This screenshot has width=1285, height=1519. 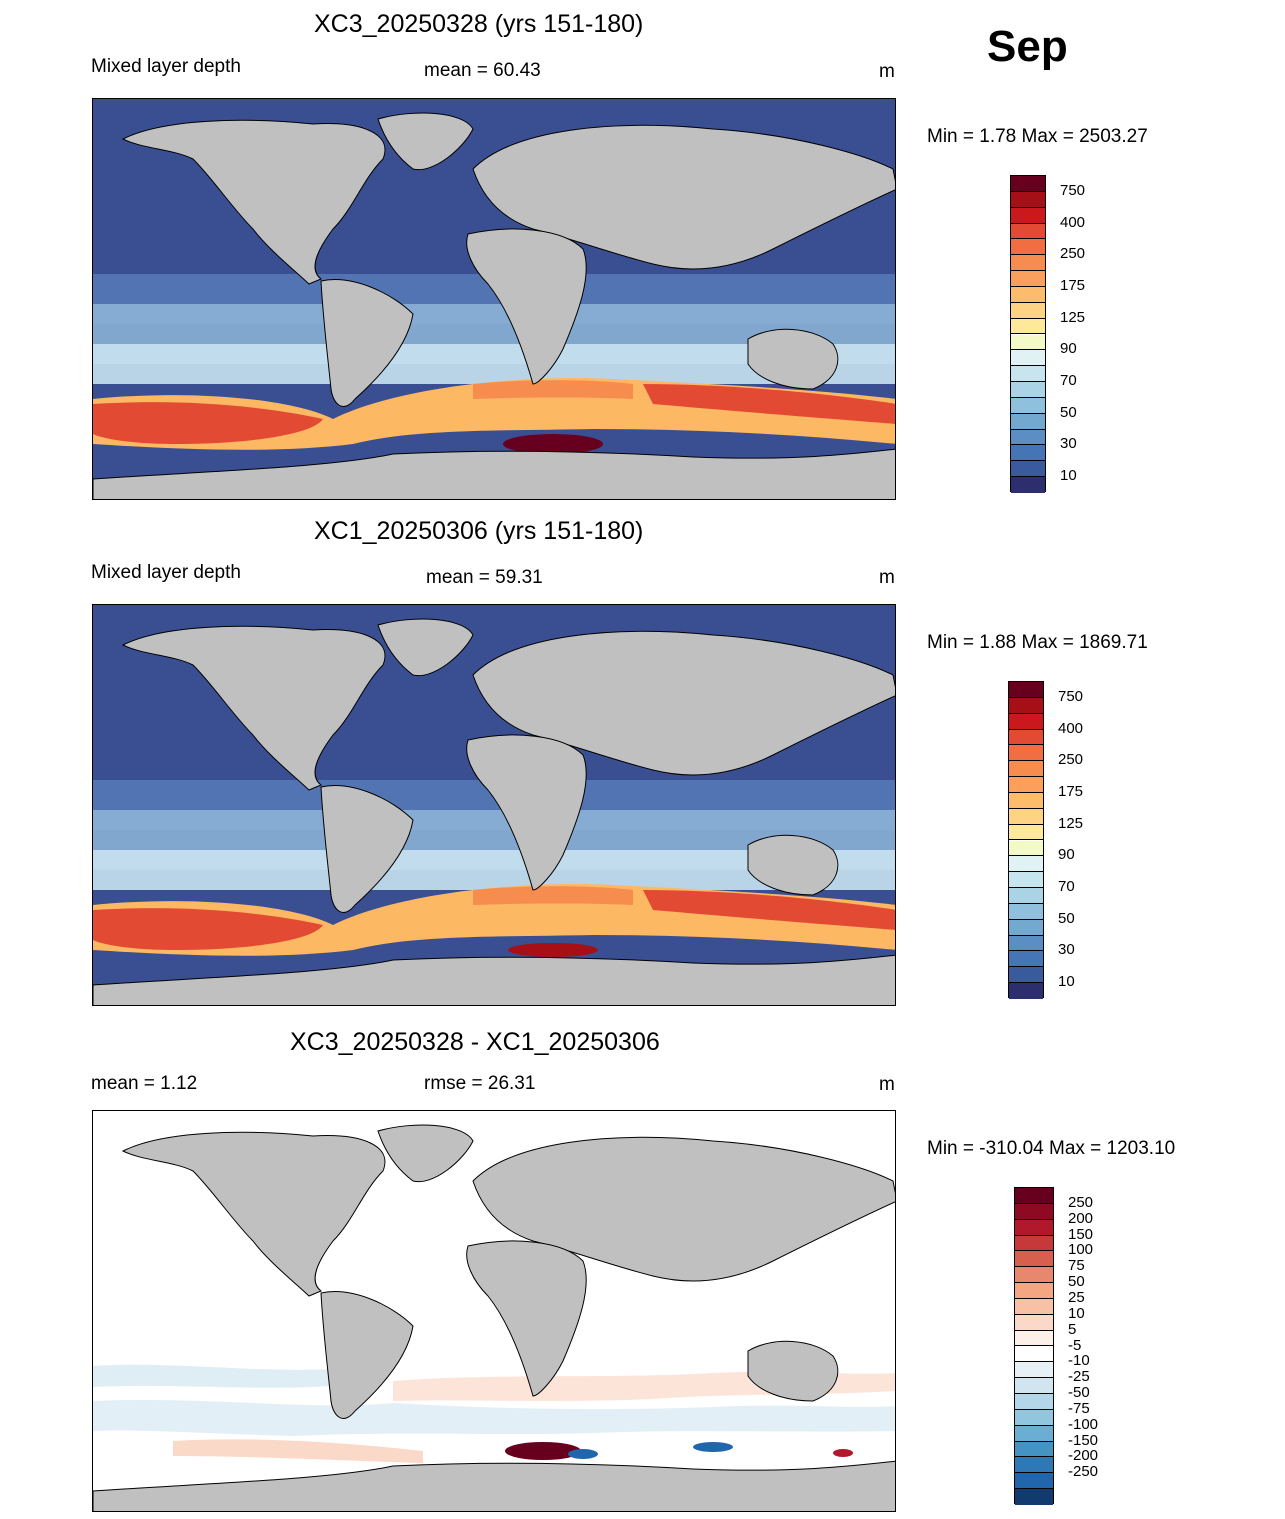 I want to click on panel2-colorbar-label: 175, so click(x=1071, y=791).